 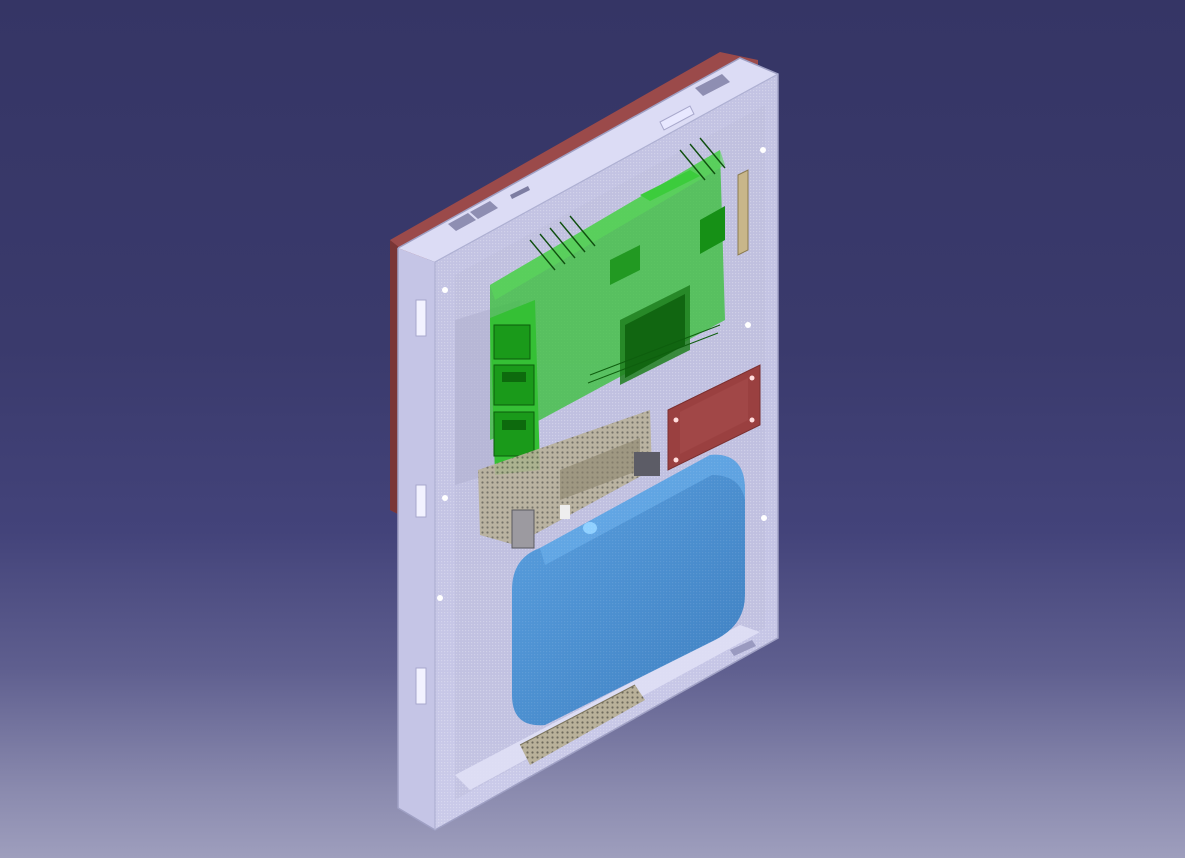 I want to click on usb-connector-stack, so click(x=515, y=387).